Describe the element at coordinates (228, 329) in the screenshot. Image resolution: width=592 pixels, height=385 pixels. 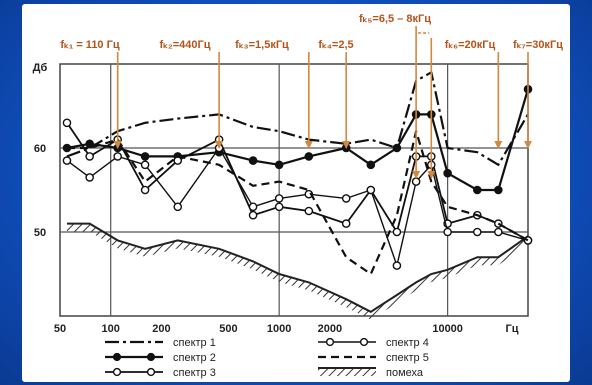
I see `x-tick-label: 500` at that location.